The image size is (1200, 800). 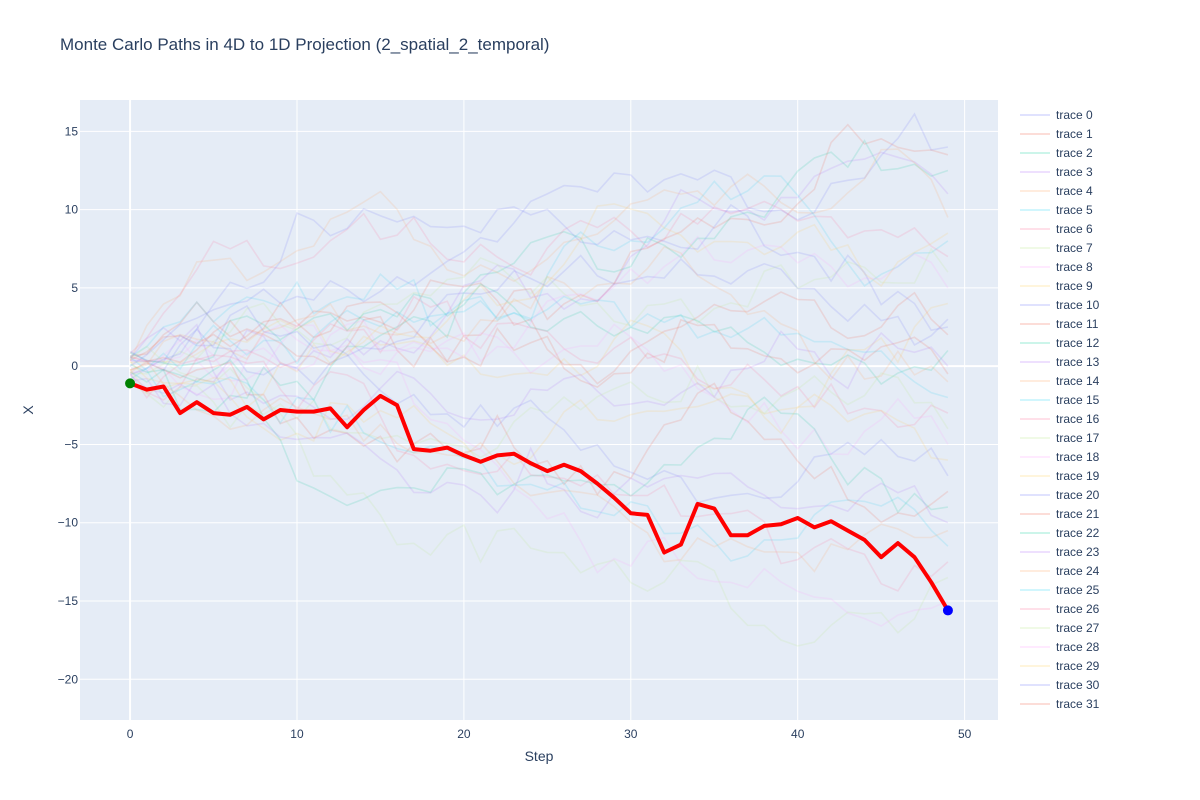 I want to click on legend-label: trace 29, so click(x=1078, y=666).